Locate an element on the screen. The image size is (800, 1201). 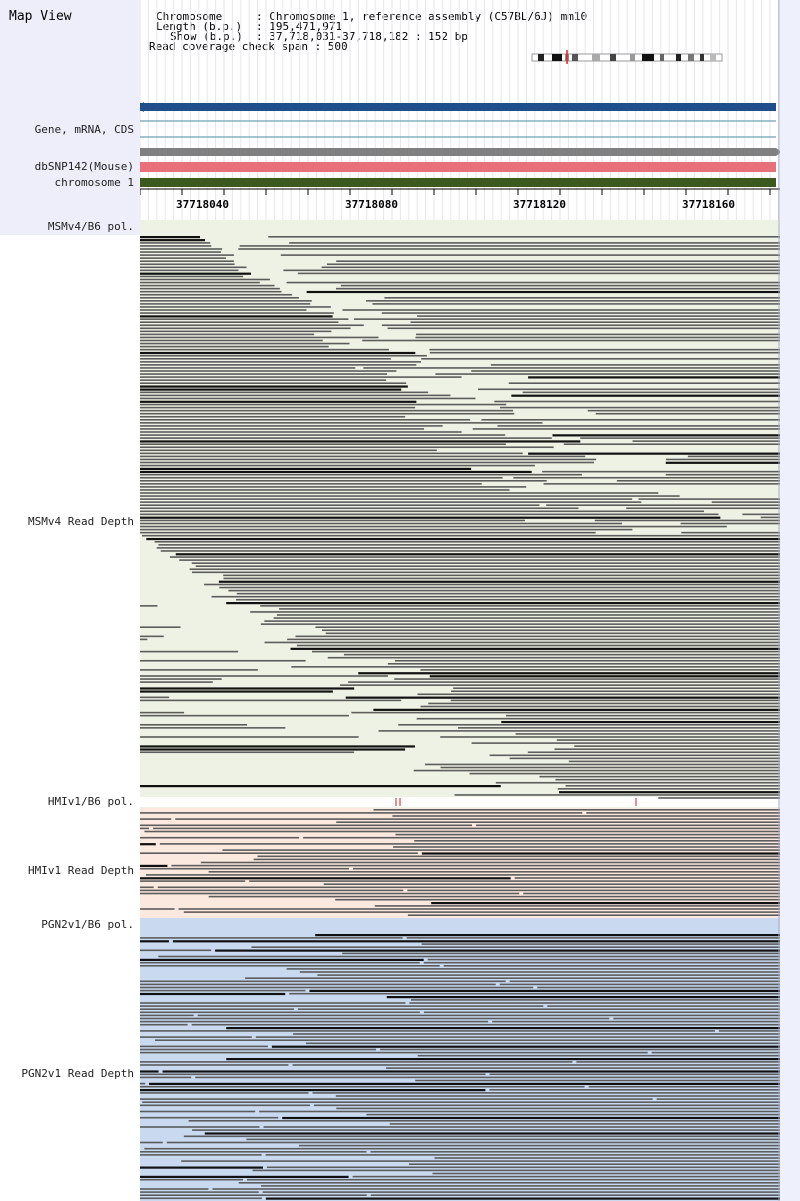
track-label-hmi-depth: HMIv1 Read Depth is located at coordinates (81, 870).